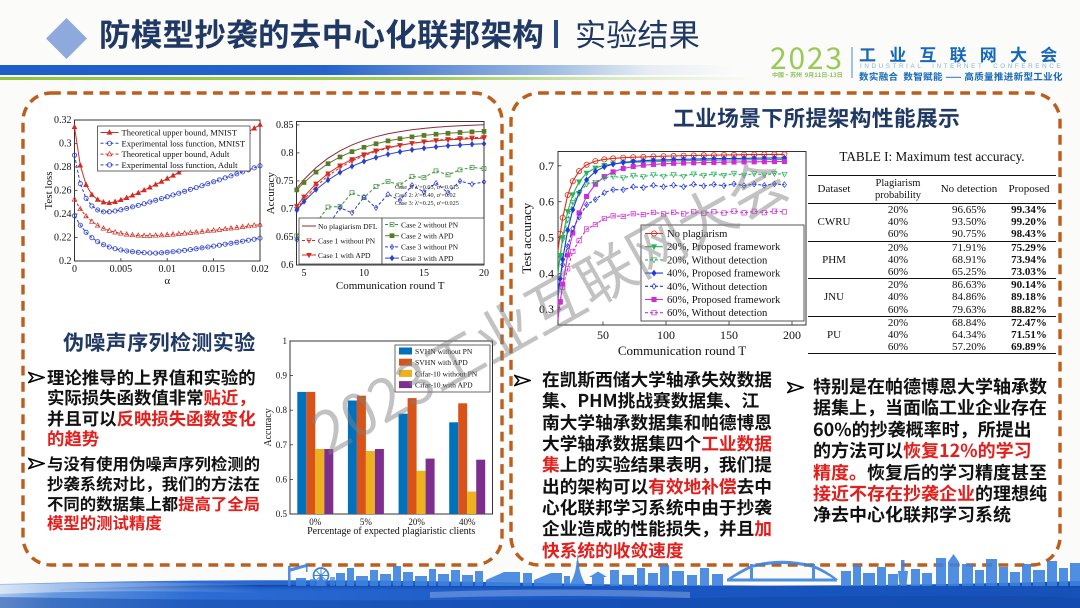  What do you see at coordinates (63, 238) in the screenshot?
I see `svg-text: 0.22` at bounding box center [63, 238].